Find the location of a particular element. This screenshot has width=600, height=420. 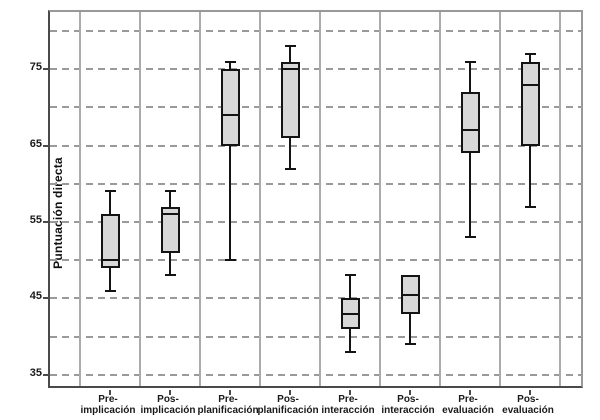

median-pos-planificacion is located at coordinates (290, 69).